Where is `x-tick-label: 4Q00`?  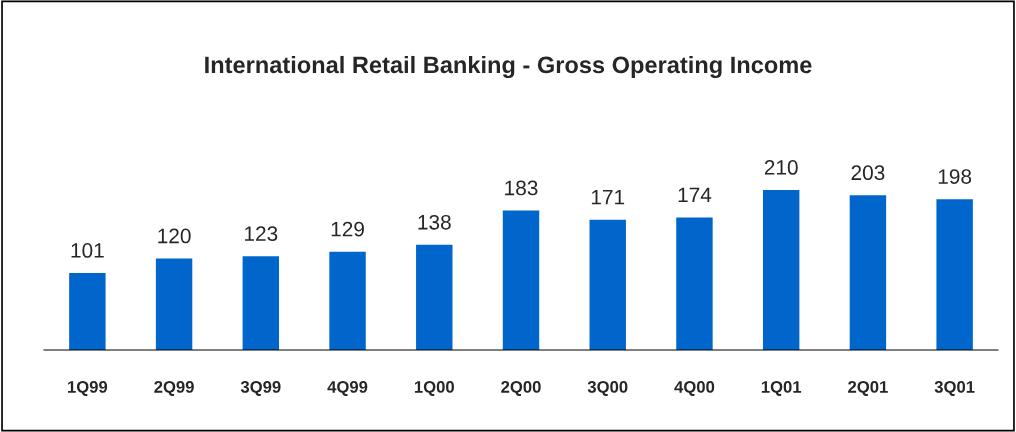
x-tick-label: 4Q00 is located at coordinates (694, 388).